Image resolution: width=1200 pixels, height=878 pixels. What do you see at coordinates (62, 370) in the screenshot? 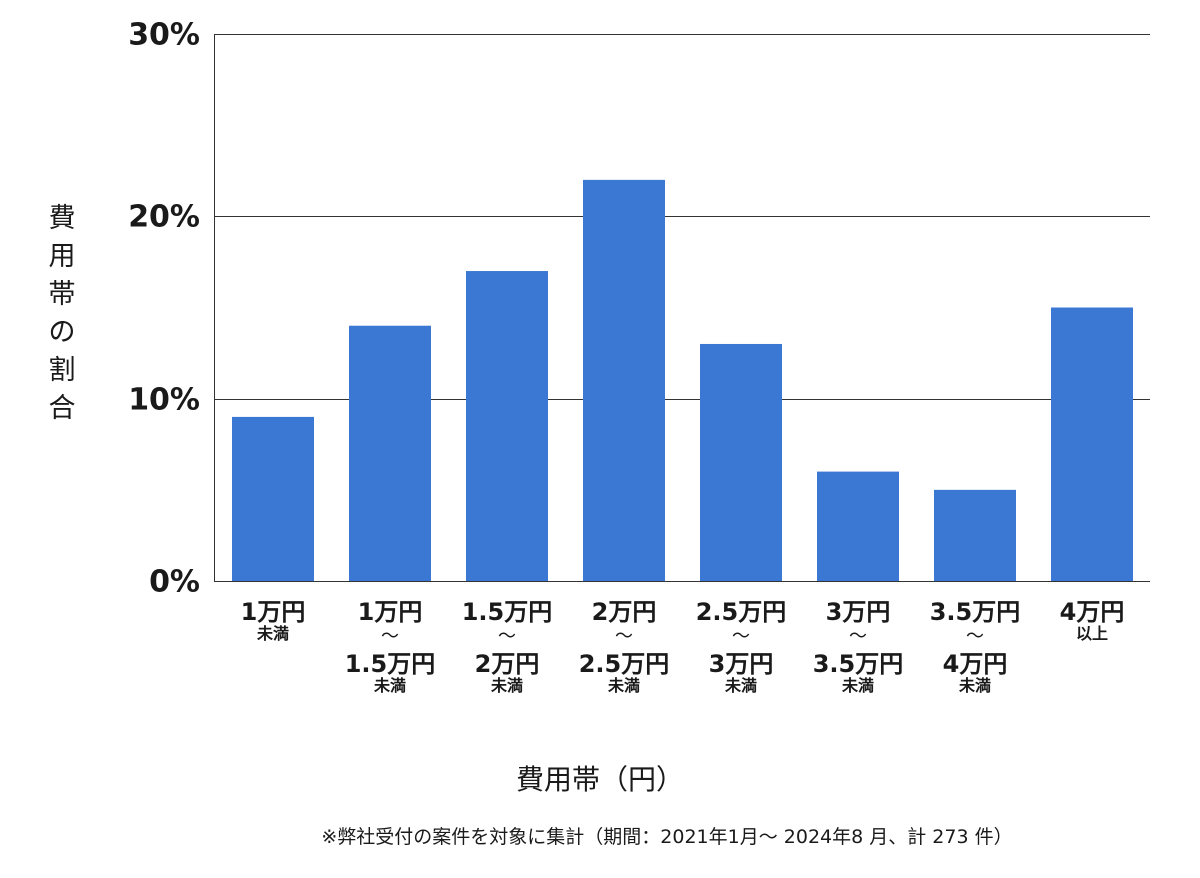
I see `y-axis-label-char: 割` at bounding box center [62, 370].